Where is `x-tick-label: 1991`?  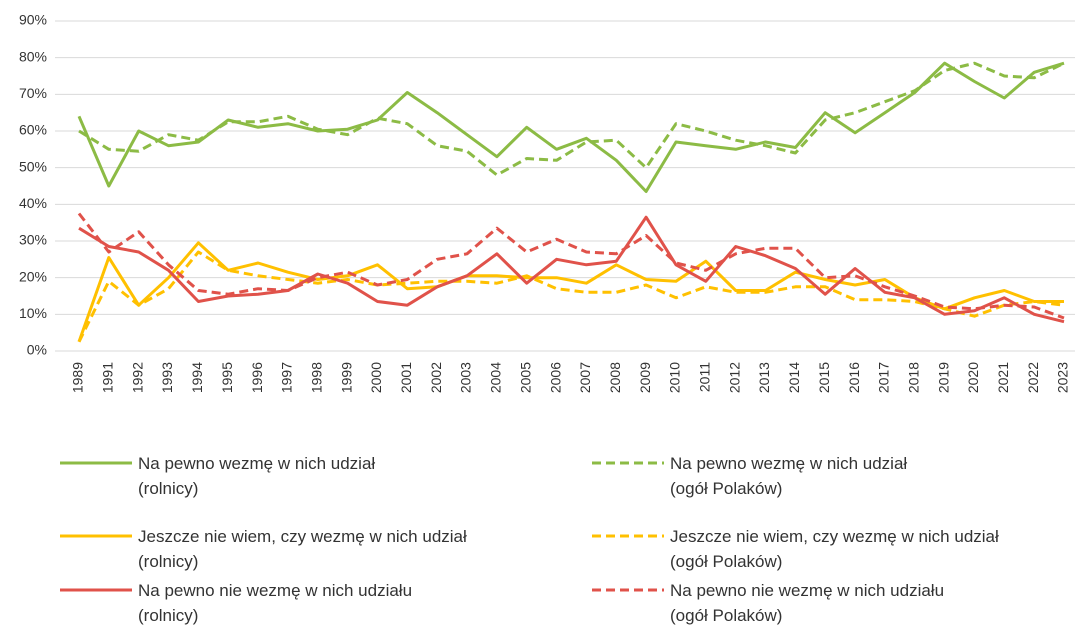
x-tick-label: 1991 is located at coordinates (108, 377).